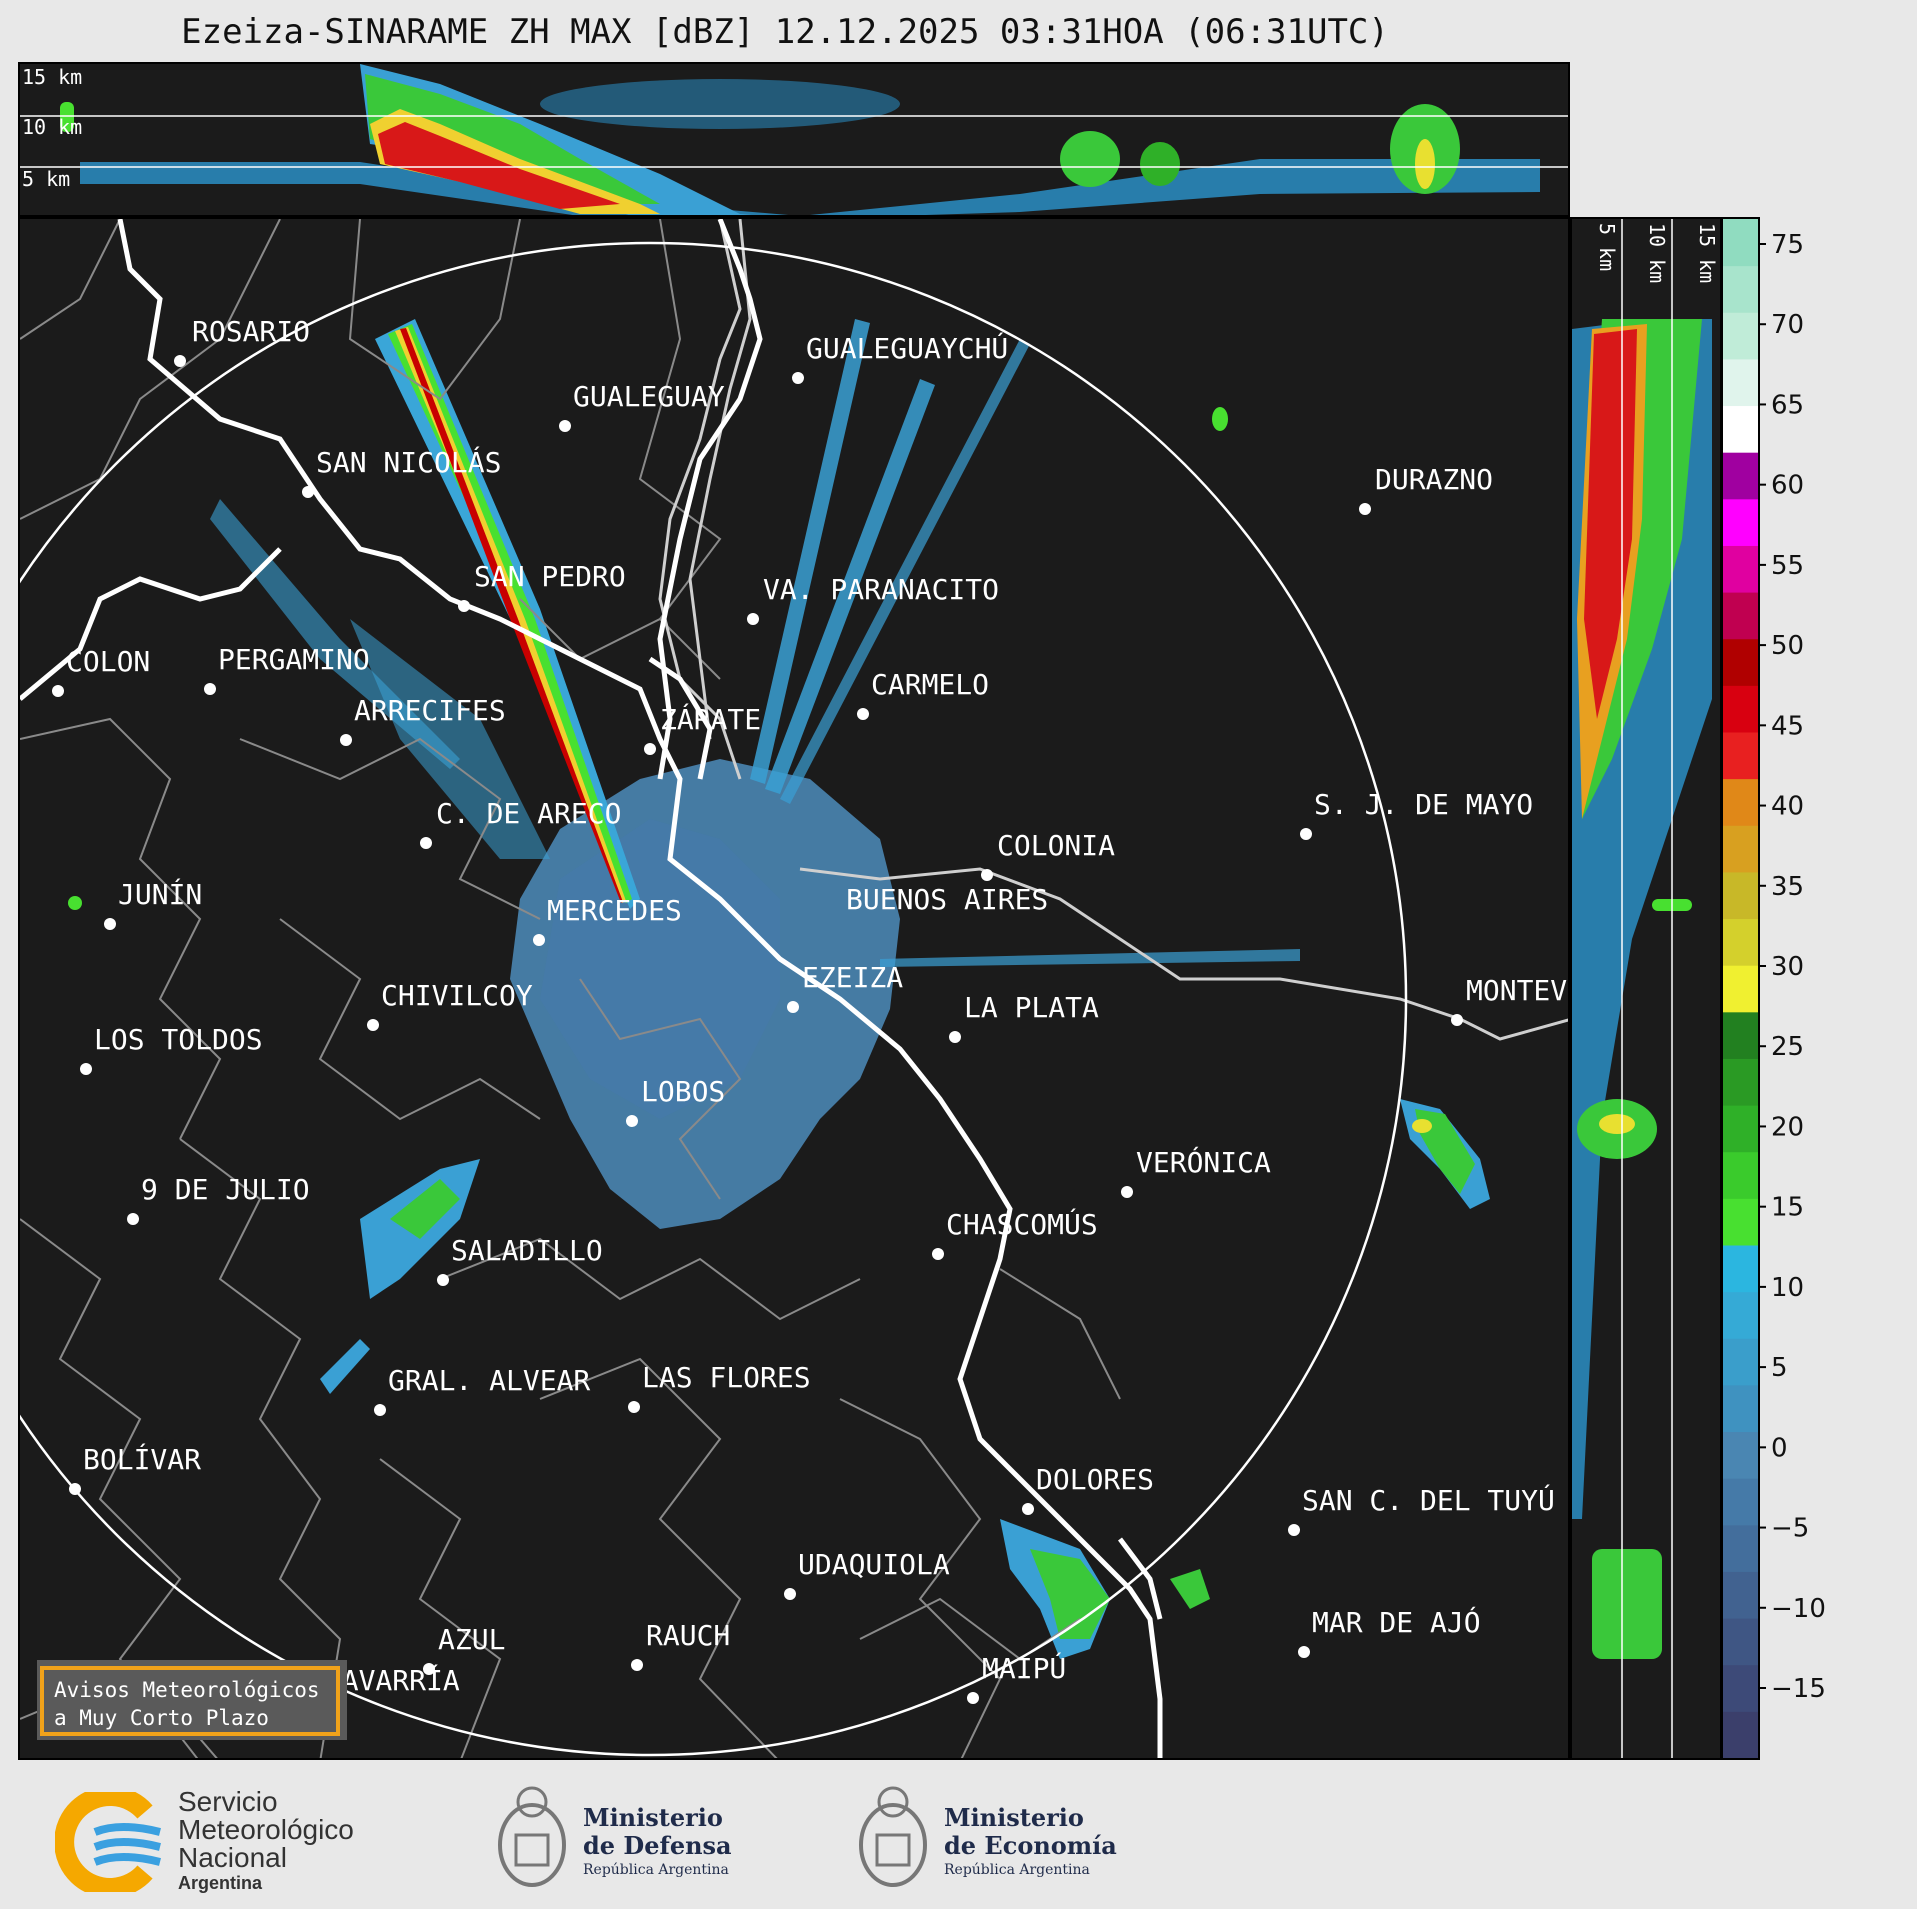 This screenshot has height=1909, width=1917. I want to click on notice-background, so click(192, 1700).